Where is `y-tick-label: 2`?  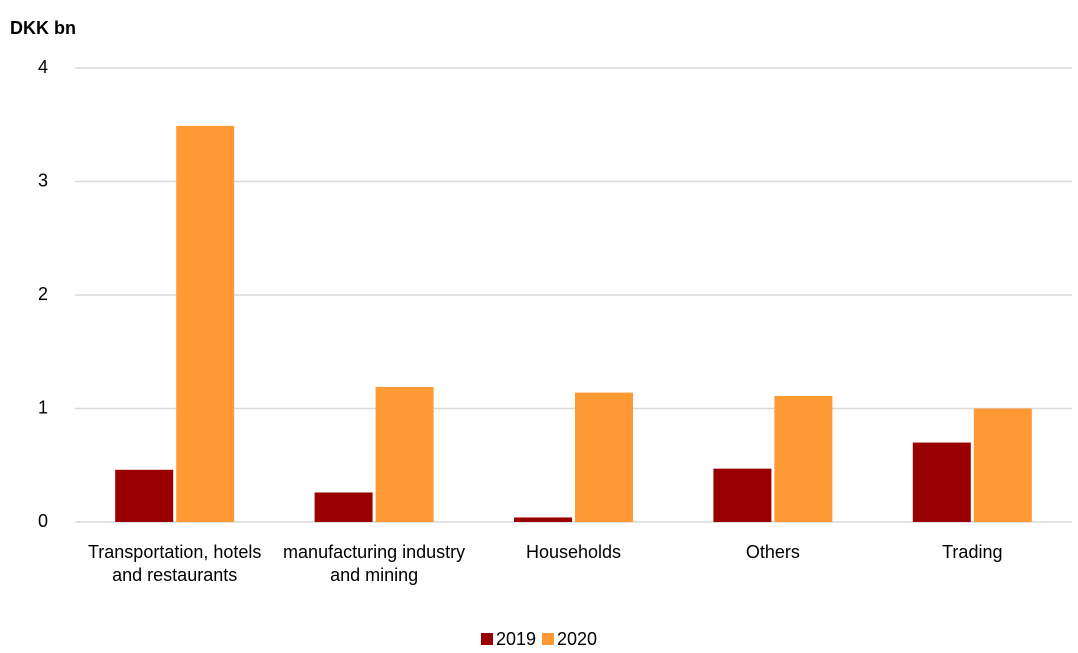 y-tick-label: 2 is located at coordinates (43, 294).